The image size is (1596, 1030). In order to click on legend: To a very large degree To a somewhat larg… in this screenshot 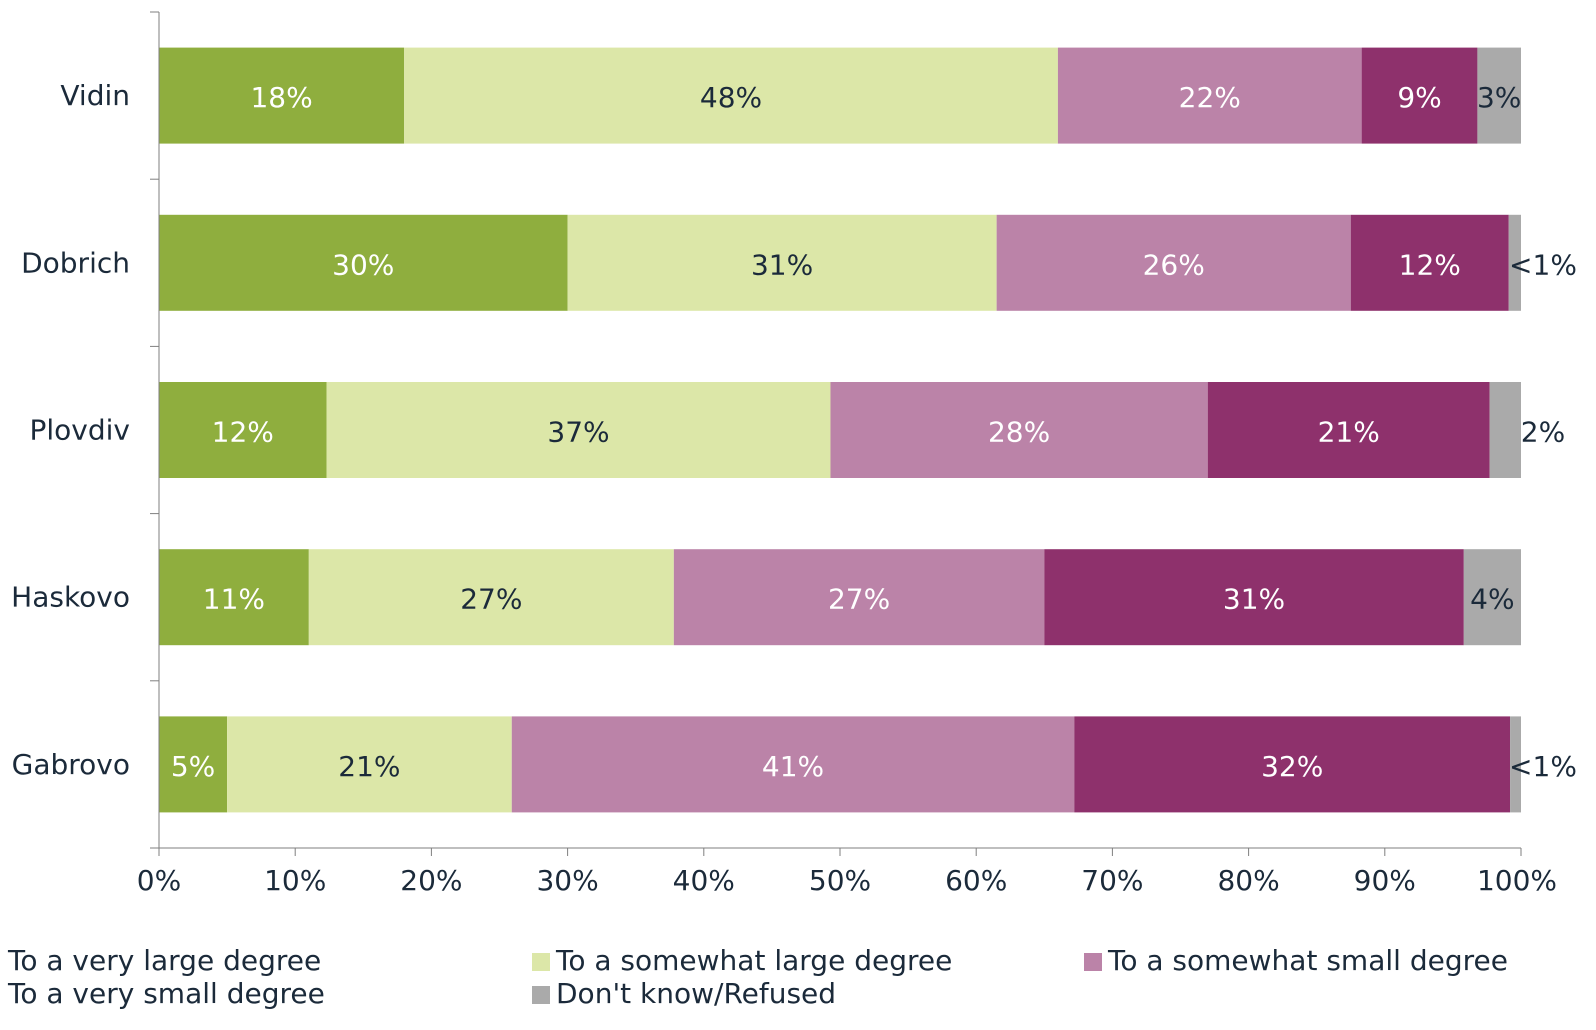, I will do `click(798, 987)`.